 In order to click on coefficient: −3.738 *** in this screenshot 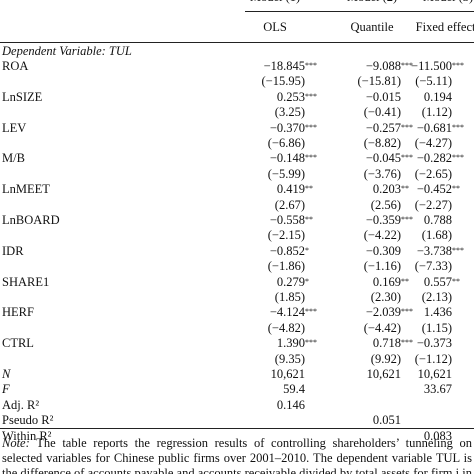, I will do `click(440, 250)`.